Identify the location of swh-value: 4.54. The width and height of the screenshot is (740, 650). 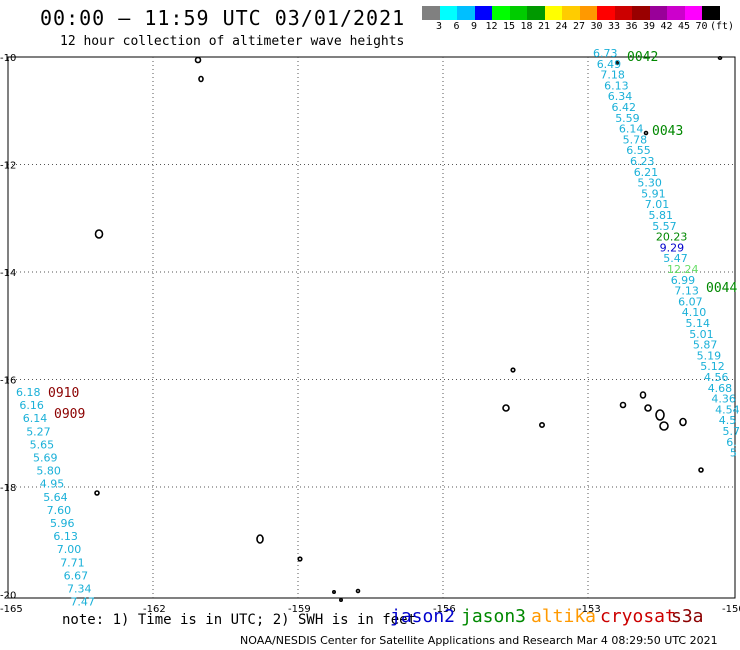
(727, 409).